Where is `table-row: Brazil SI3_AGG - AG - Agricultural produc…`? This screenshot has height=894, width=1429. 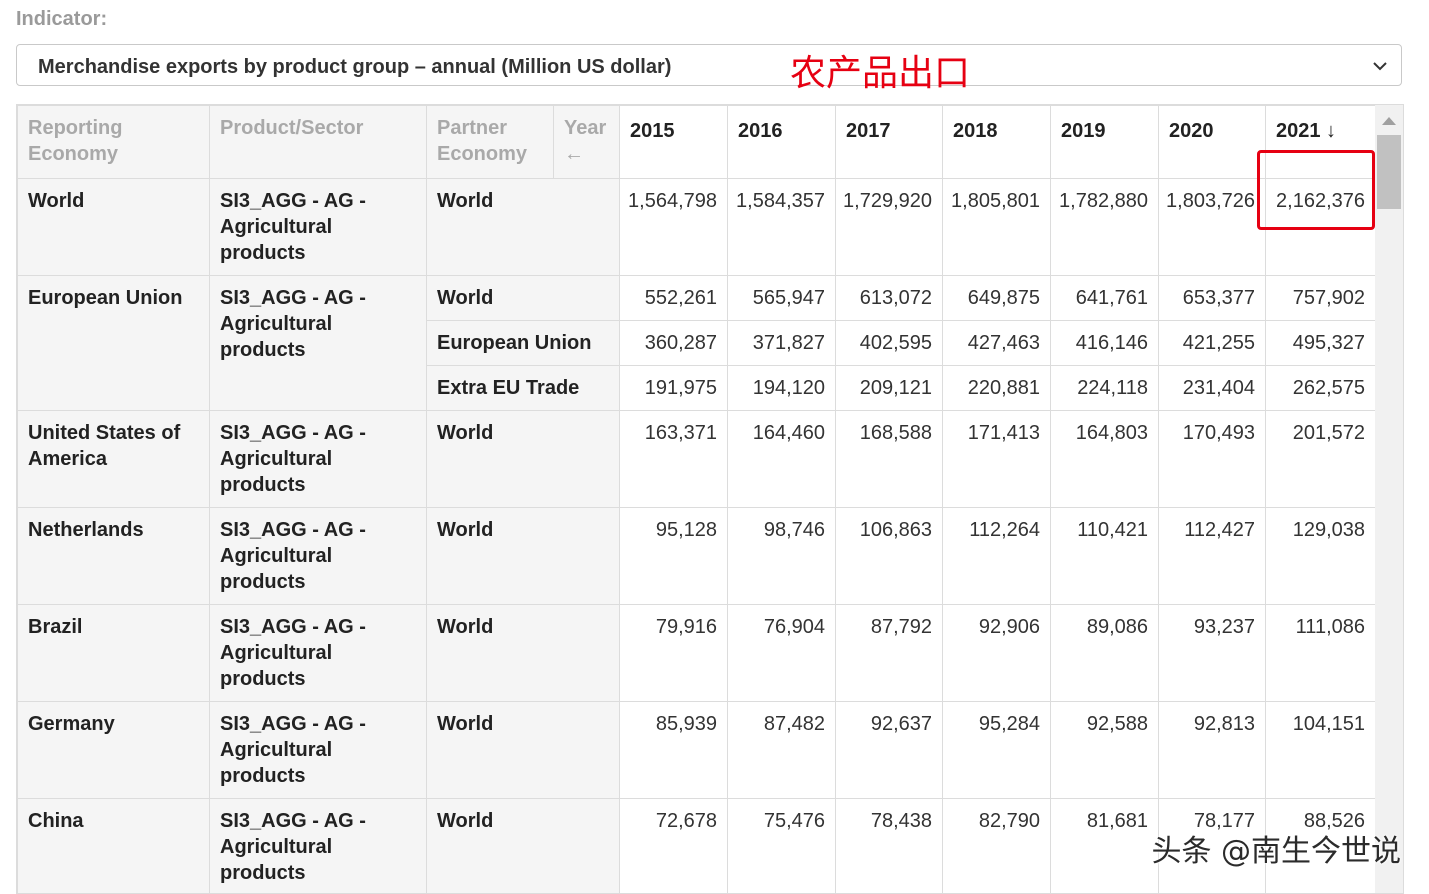 table-row: Brazil SI3_AGG - AG - Agricultural produc… is located at coordinates (696, 653).